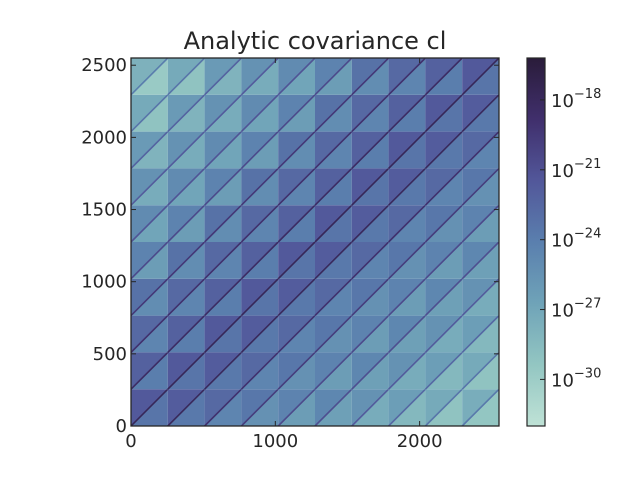 This screenshot has height=480, width=640. What do you see at coordinates (104, 137) in the screenshot?
I see `y-tick-label: 2000` at bounding box center [104, 137].